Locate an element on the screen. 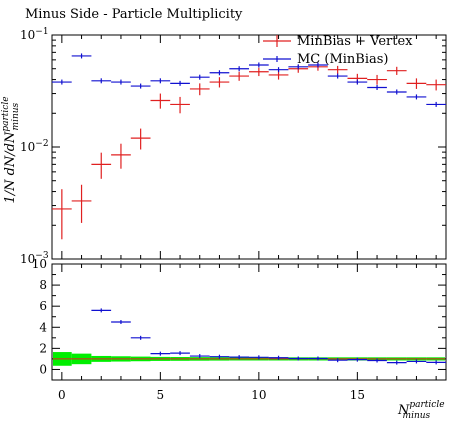 Image resolution: width=461 pixels, height=422 pixels. ytick-label-main: 10⁻³ is located at coordinates (34, 258).